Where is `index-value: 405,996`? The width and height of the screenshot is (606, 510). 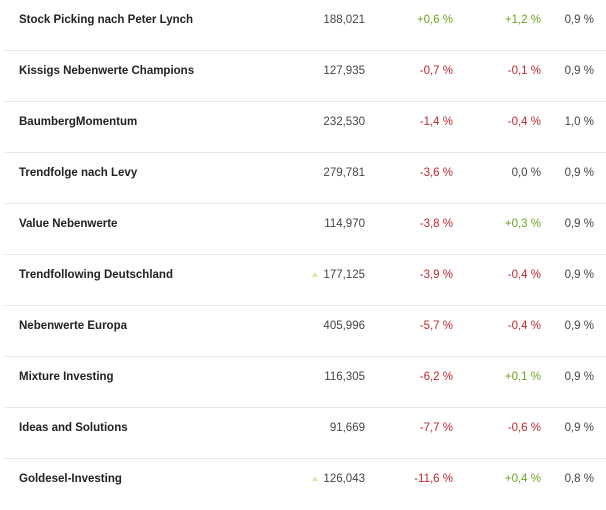 index-value: 405,996 is located at coordinates (344, 326).